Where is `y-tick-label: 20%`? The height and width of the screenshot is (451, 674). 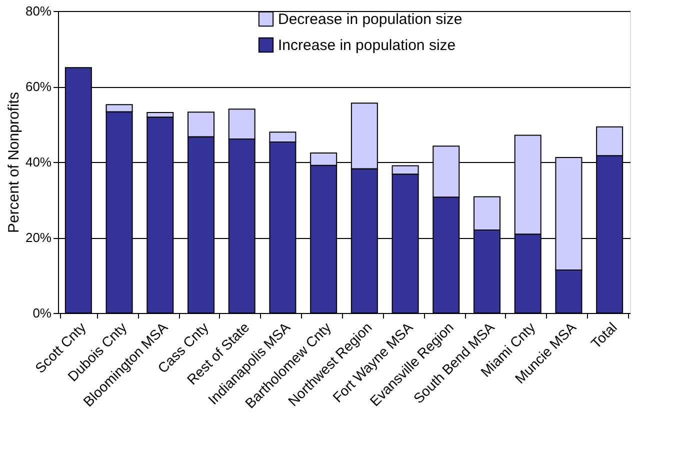
y-tick-label: 20% is located at coordinates (38, 237).